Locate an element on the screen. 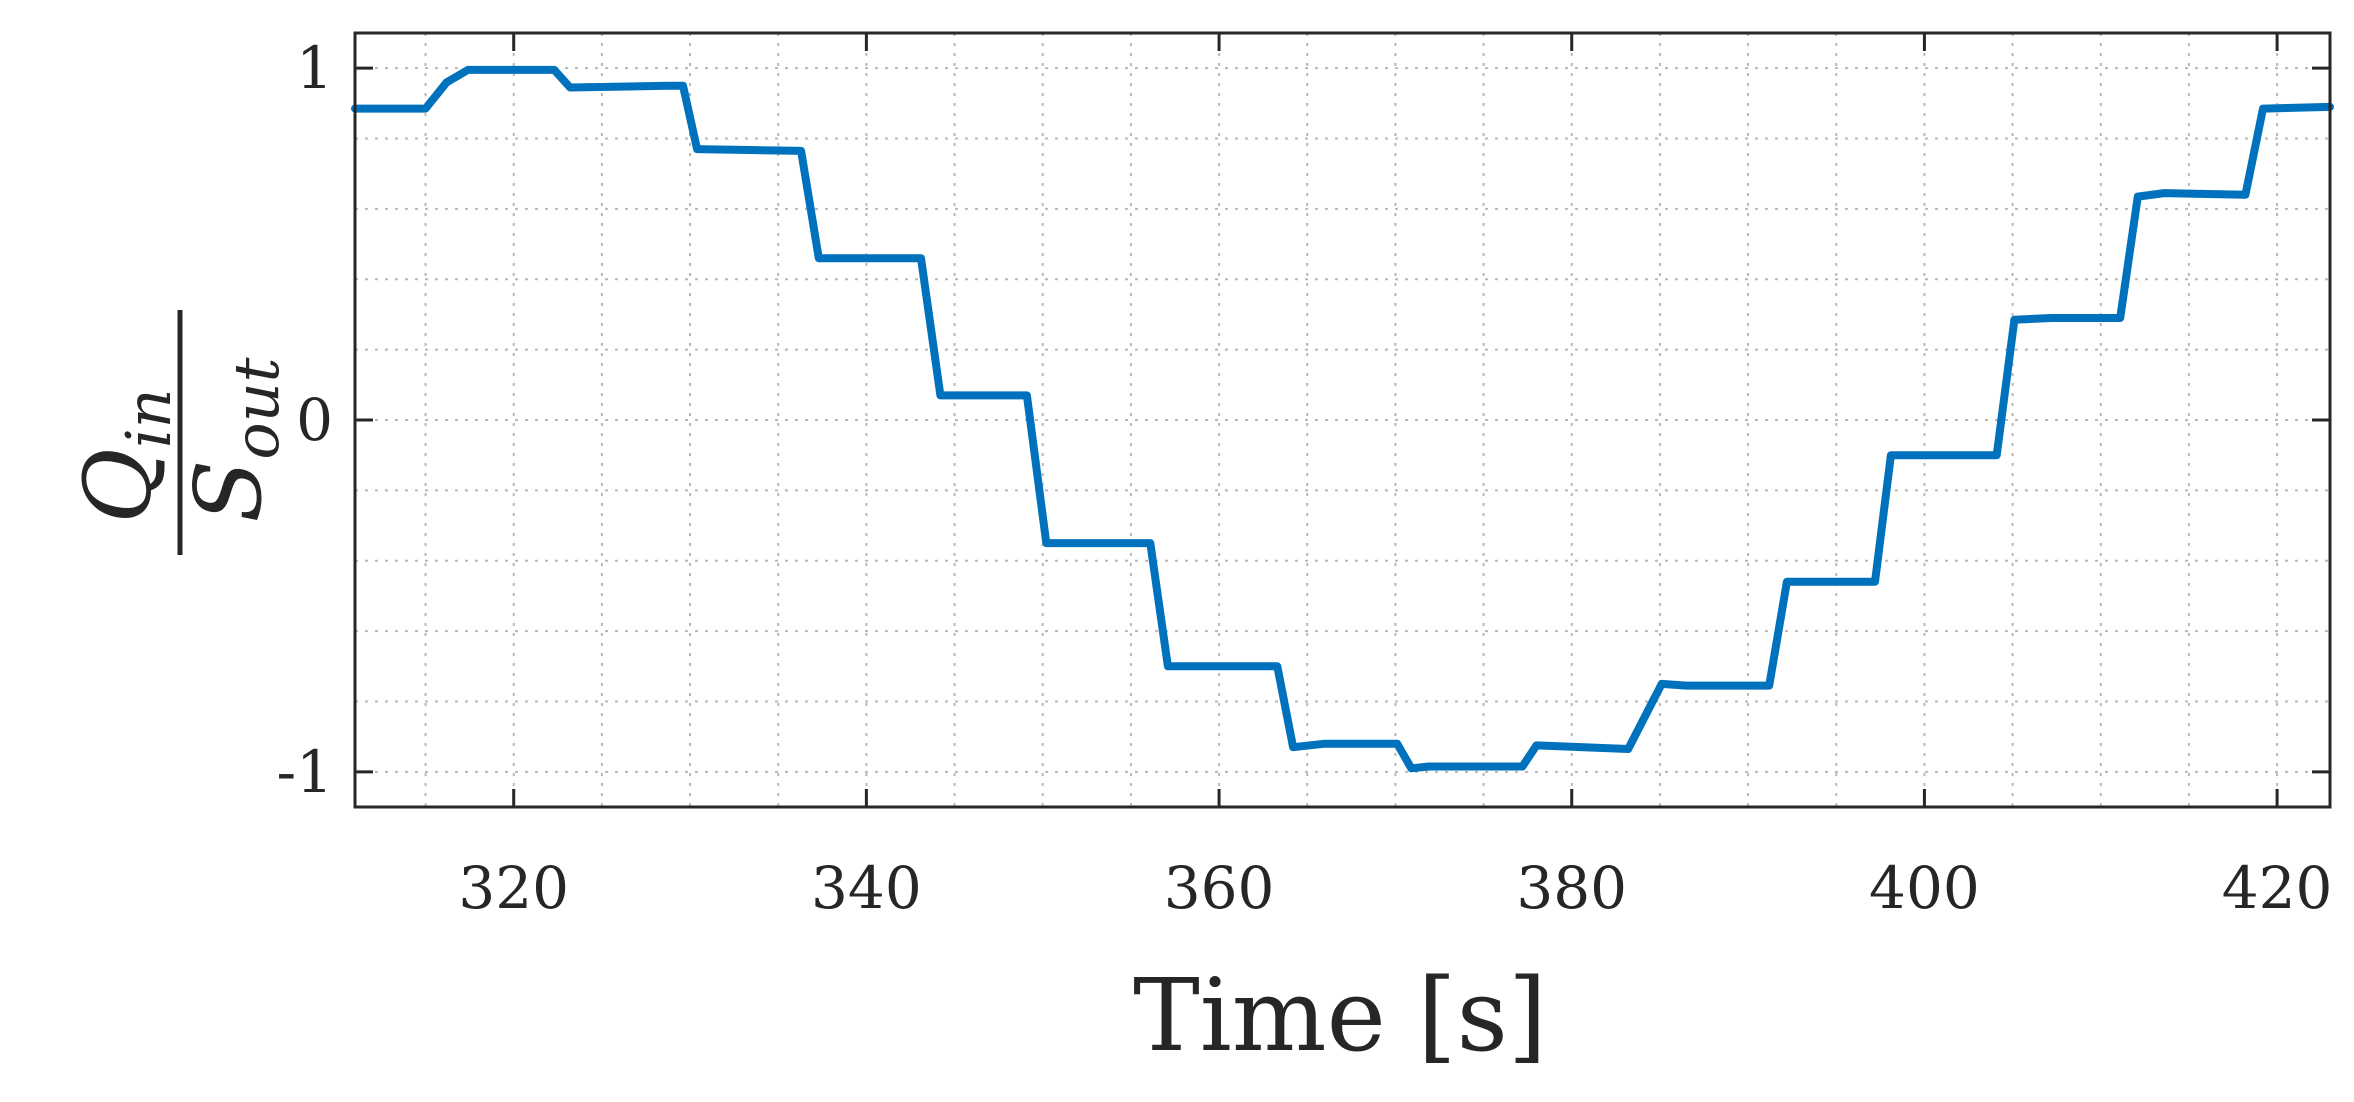 The width and height of the screenshot is (2354, 1102). y-tick-labels: -1 0 1 is located at coordinates (305, 420).